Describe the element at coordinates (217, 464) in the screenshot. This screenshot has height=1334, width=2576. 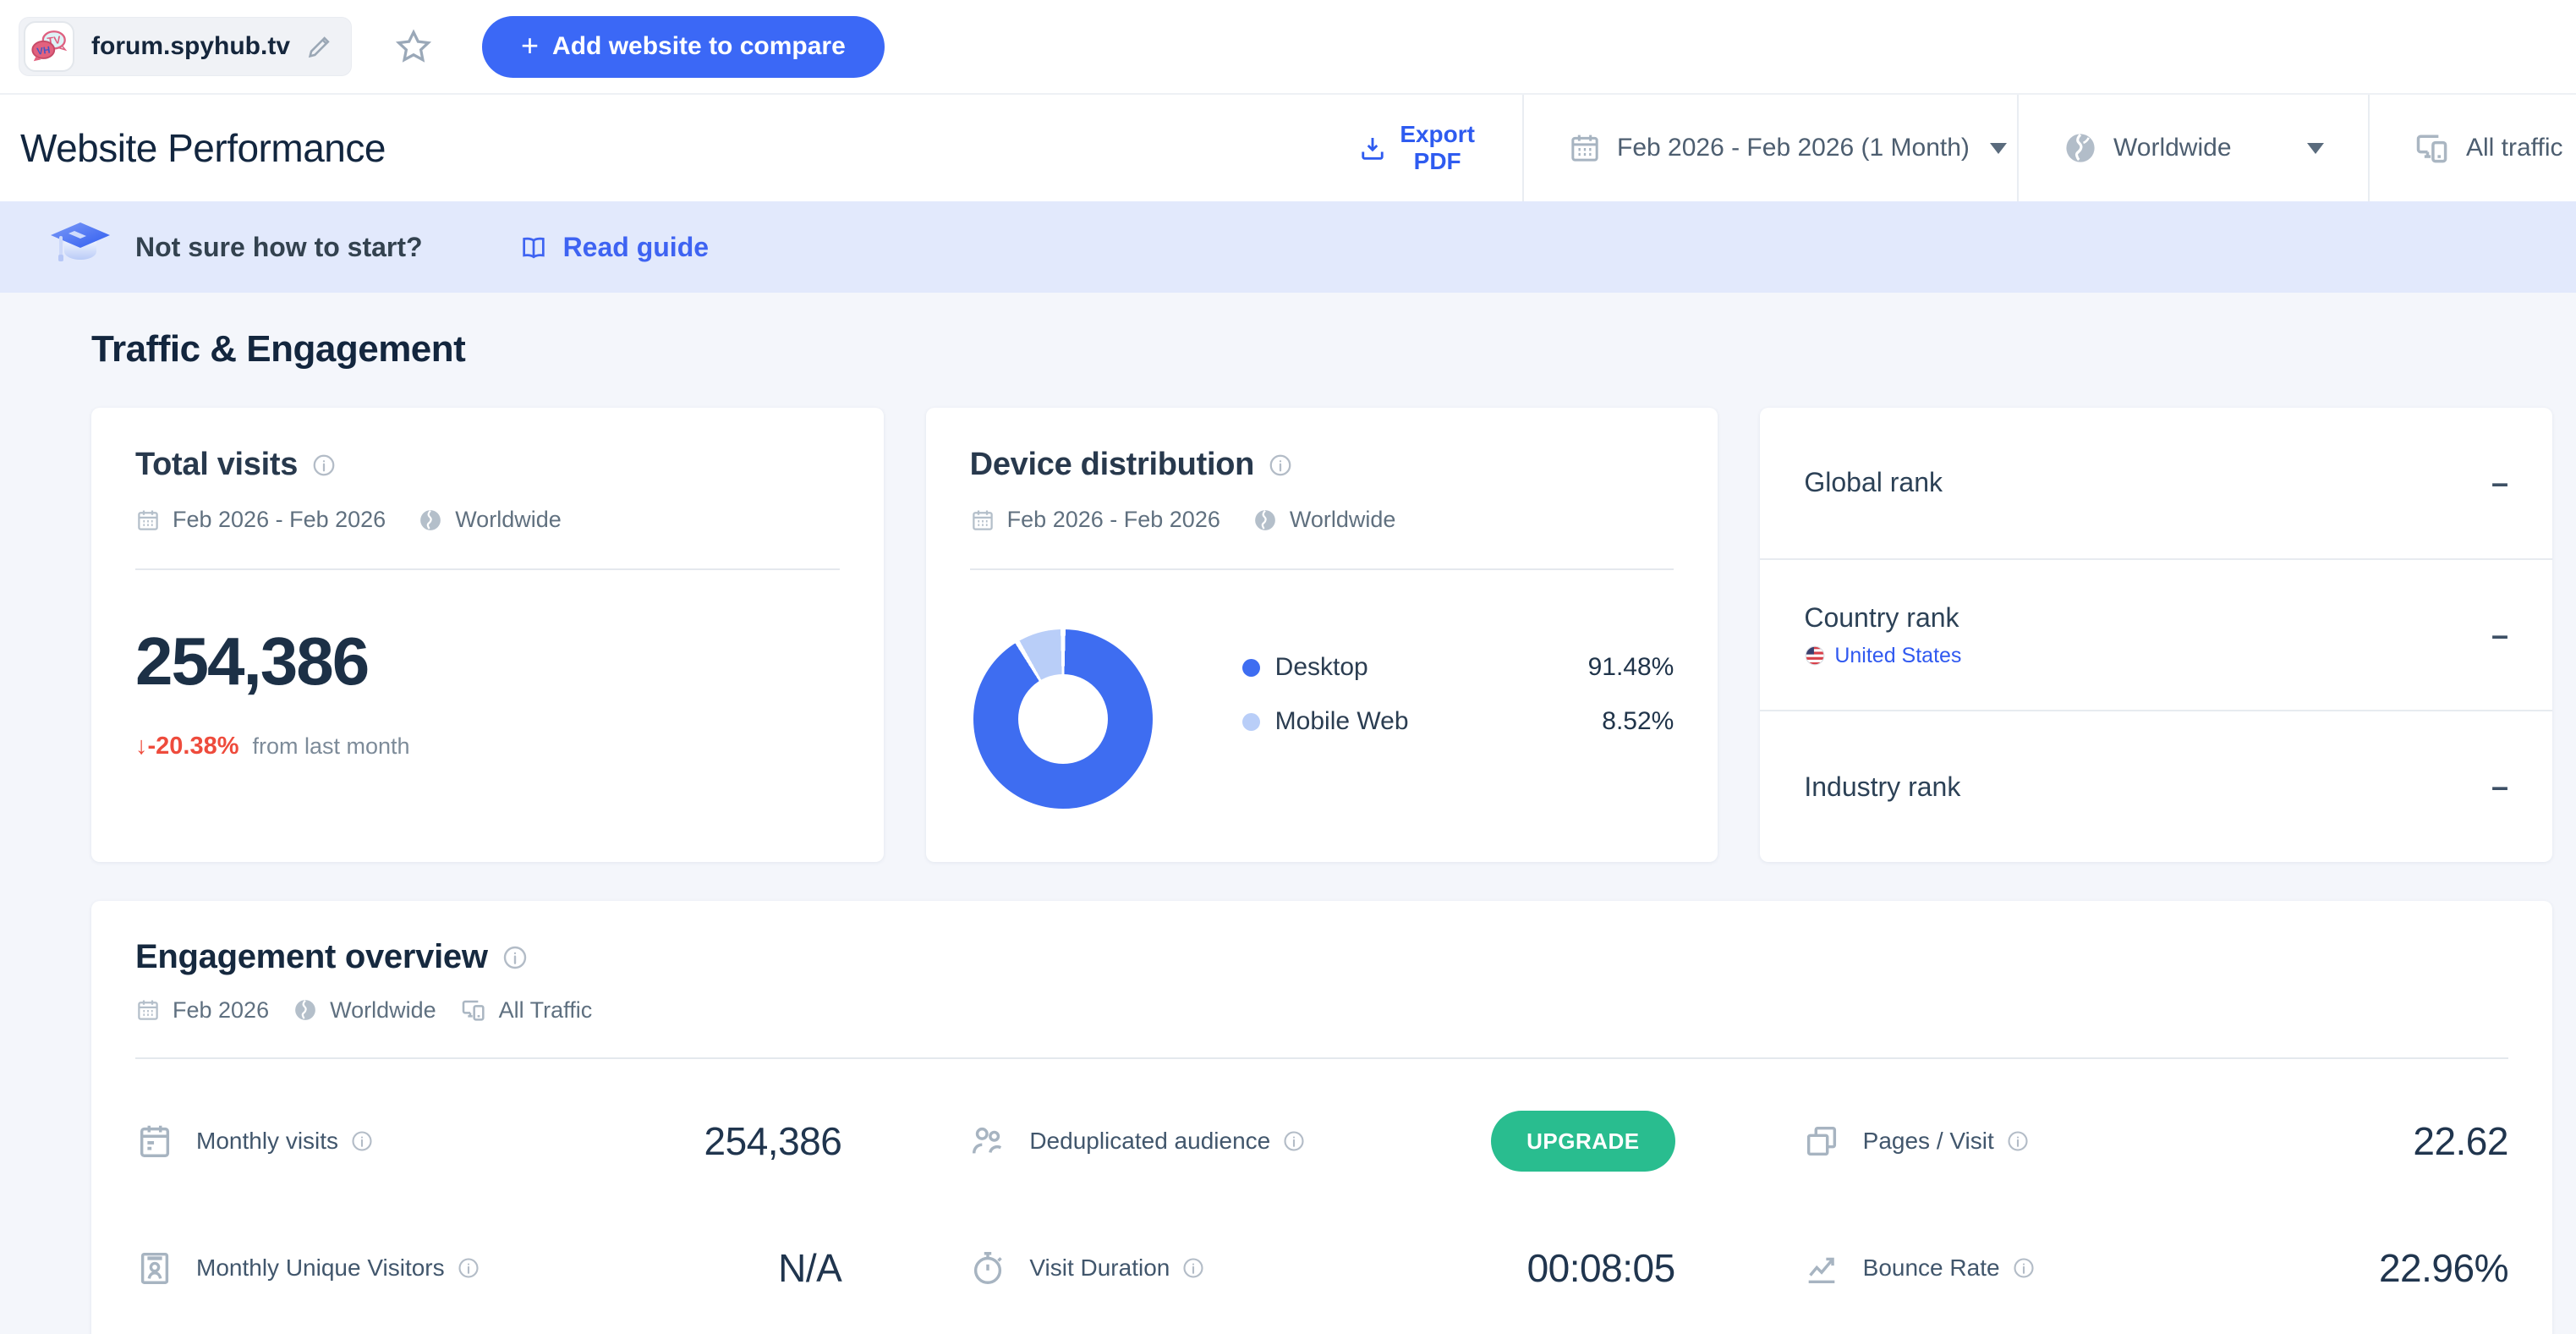
I see `total-visits-title: Total visits` at that location.